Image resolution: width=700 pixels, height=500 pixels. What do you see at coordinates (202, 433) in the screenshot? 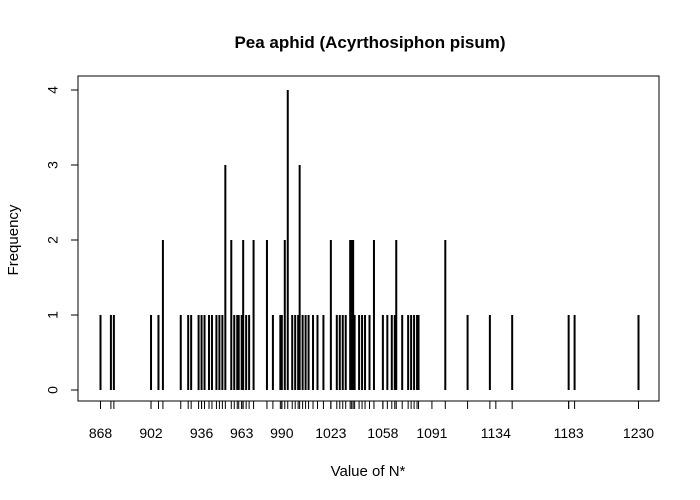
I see `x-tick-label: 936` at bounding box center [202, 433].